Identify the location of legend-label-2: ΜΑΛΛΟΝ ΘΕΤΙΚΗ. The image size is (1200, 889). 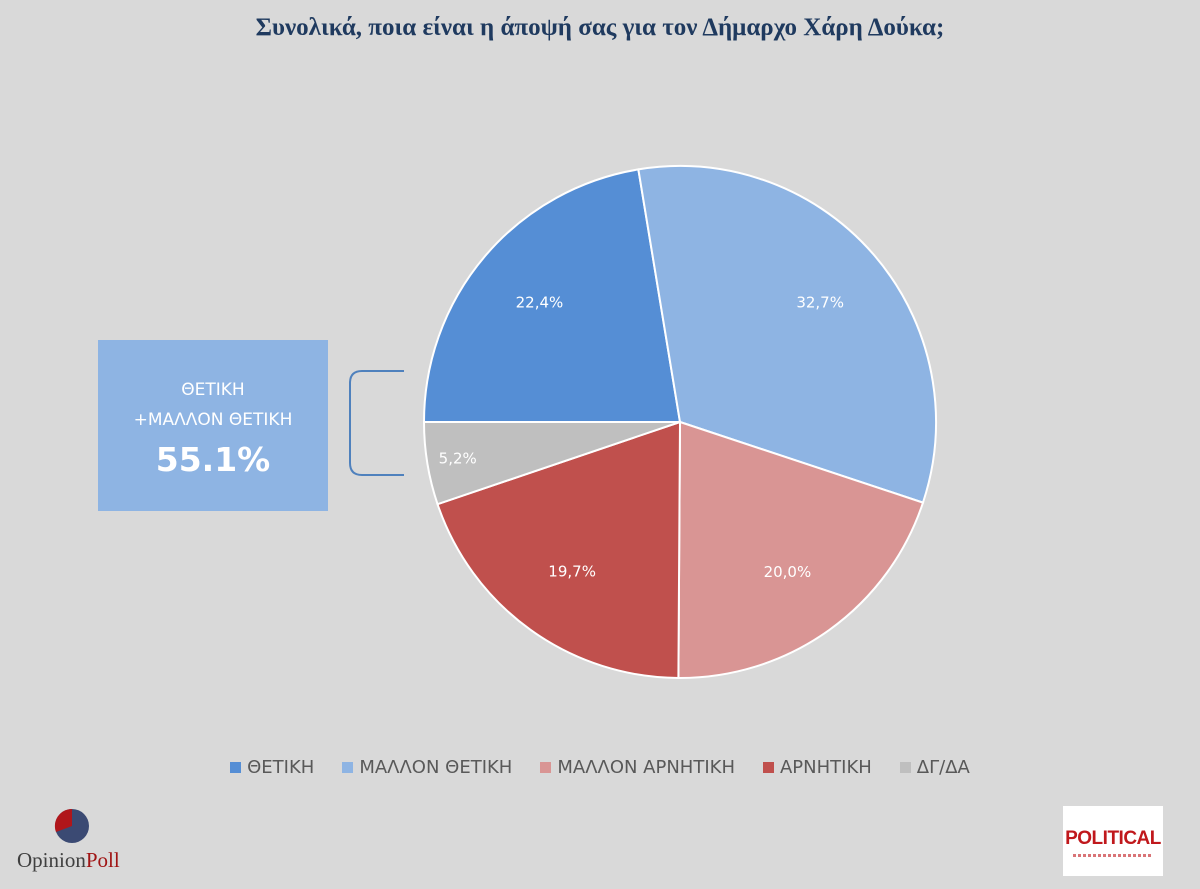
(436, 767).